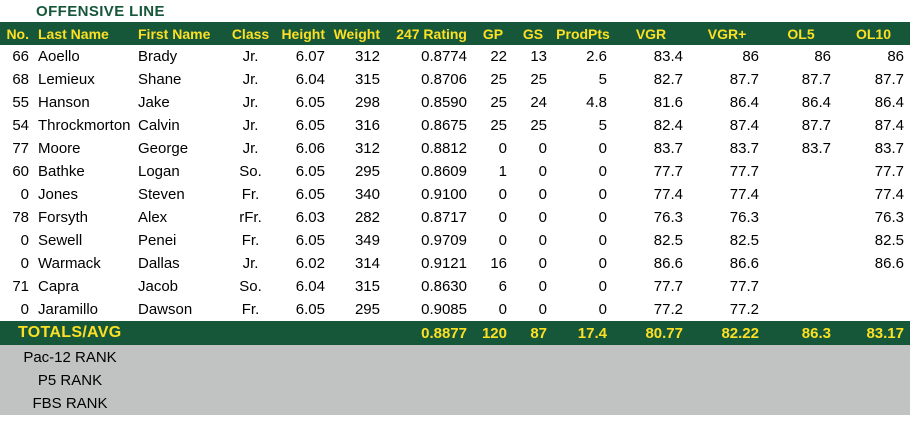  What do you see at coordinates (20, 79) in the screenshot?
I see `table-cell: 68` at bounding box center [20, 79].